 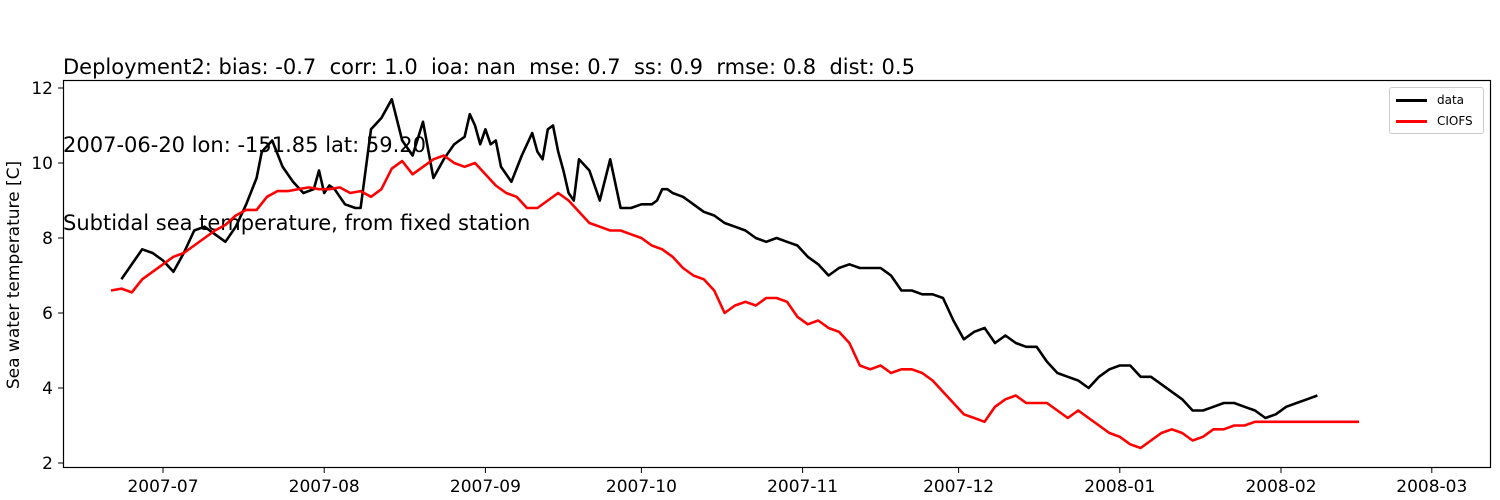 I want to click on x-tick-label: 2007-12, so click(x=958, y=487).